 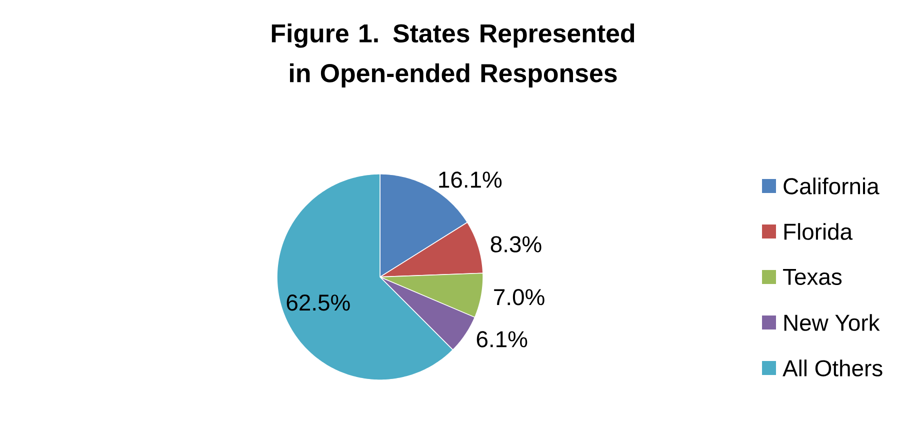 What do you see at coordinates (832, 368) in the screenshot?
I see `legend-label: All Others` at bounding box center [832, 368].